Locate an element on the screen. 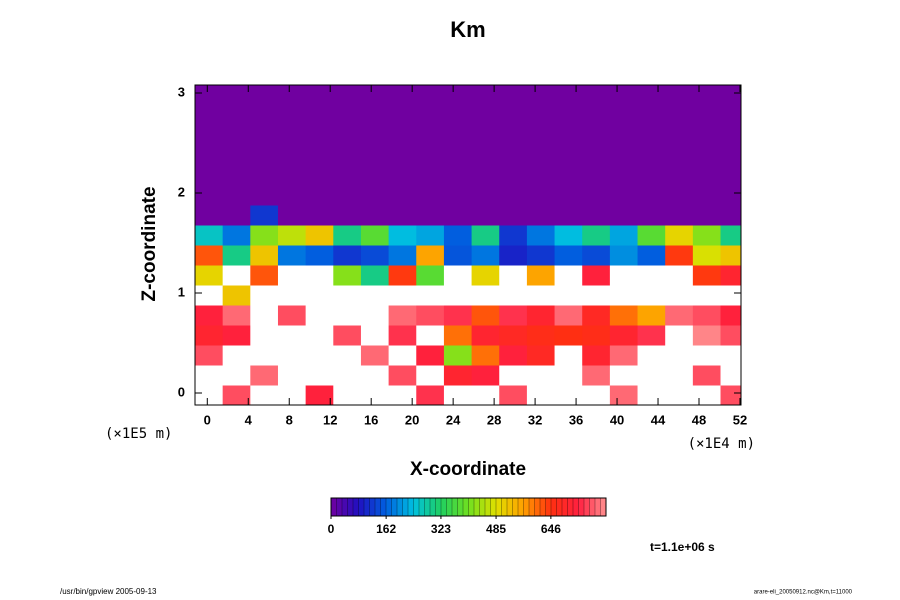  time-annotation: t=1.1e+06 s is located at coordinates (682, 547).